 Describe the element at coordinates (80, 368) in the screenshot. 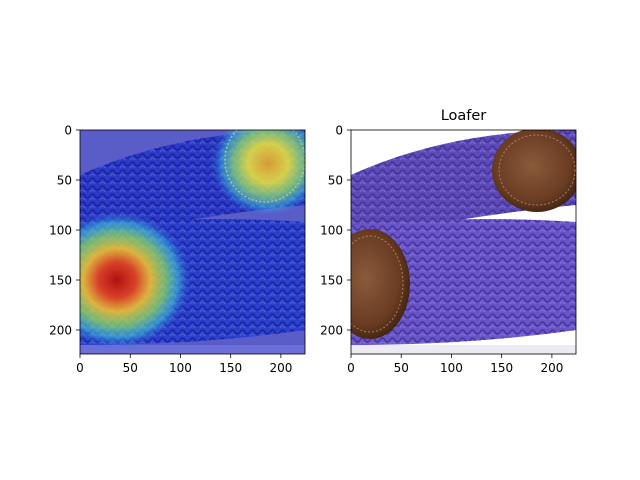

I see `left-x-tick-label: 0` at that location.